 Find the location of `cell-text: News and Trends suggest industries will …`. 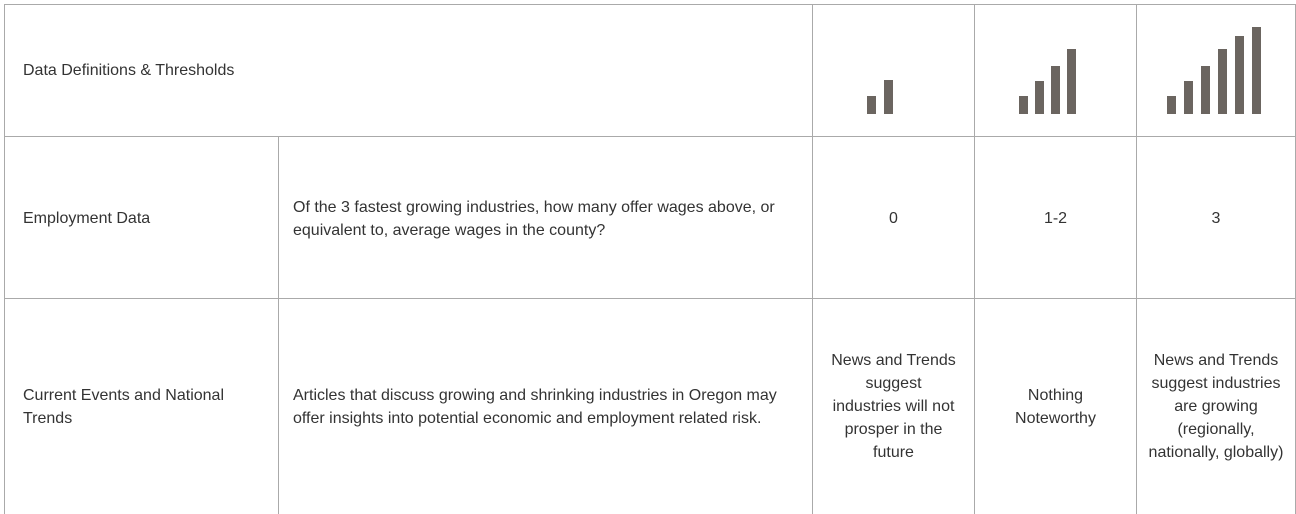

cell-text: News and Trends suggest industries will … is located at coordinates (893, 406).